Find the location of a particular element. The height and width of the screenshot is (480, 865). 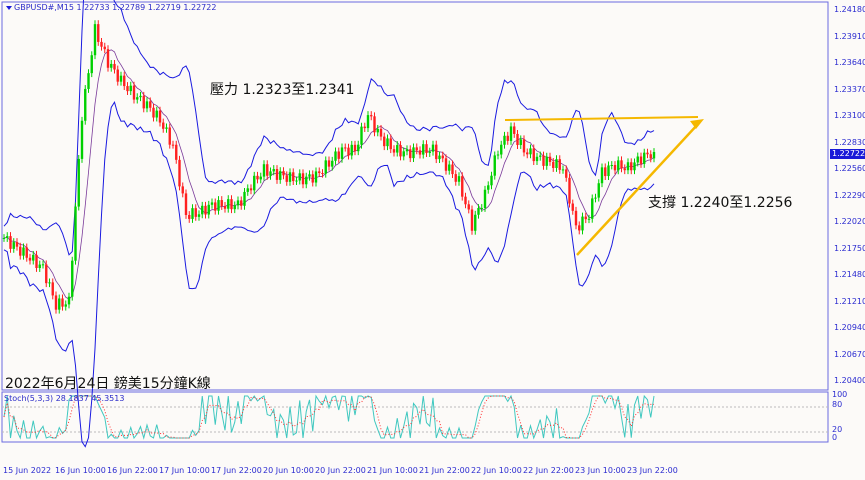

stoch-level-label: 20 is located at coordinates (837, 429).